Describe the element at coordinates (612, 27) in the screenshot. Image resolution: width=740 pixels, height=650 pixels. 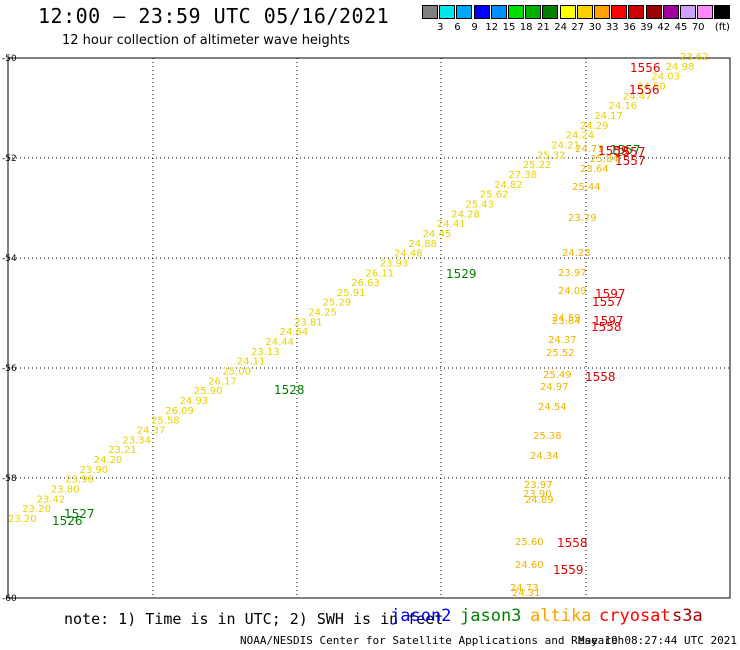
I see `legend-label: 33` at that location.